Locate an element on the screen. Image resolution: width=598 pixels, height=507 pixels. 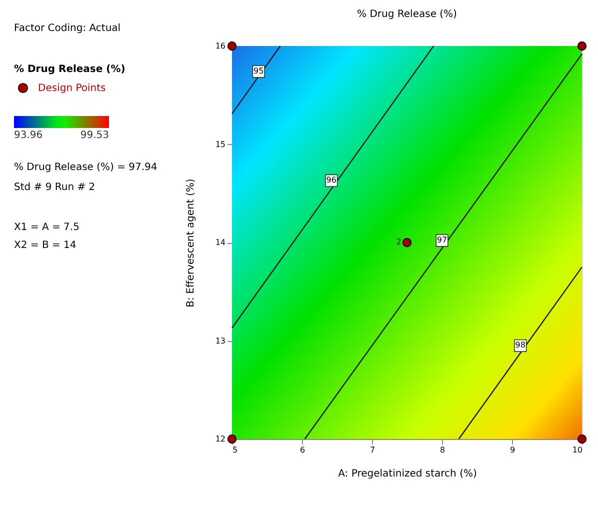
x-tick-label: 5 is located at coordinates (235, 450).